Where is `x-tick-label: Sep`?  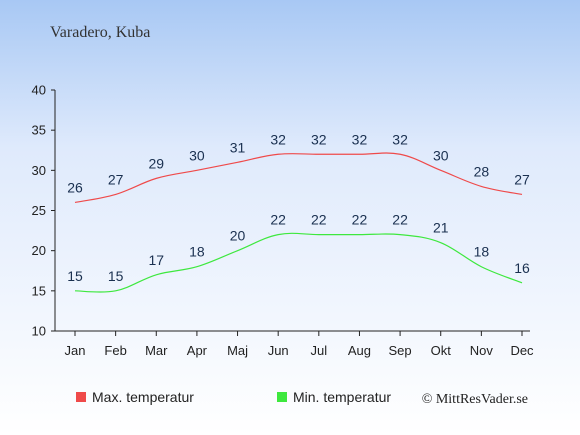
x-tick-label: Sep is located at coordinates (400, 350).